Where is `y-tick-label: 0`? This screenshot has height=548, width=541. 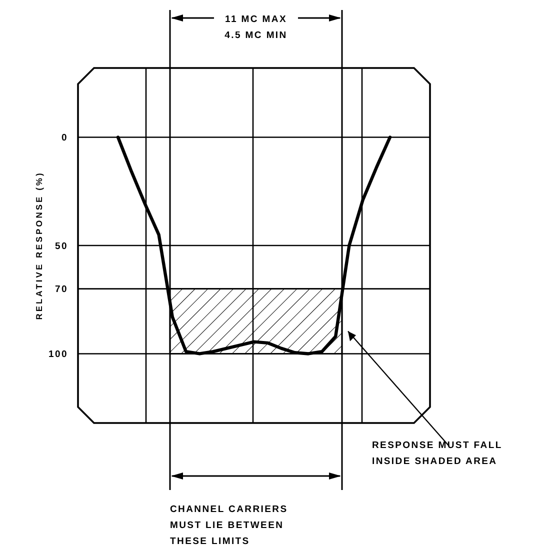
y-tick-label: 0 is located at coordinates (65, 138).